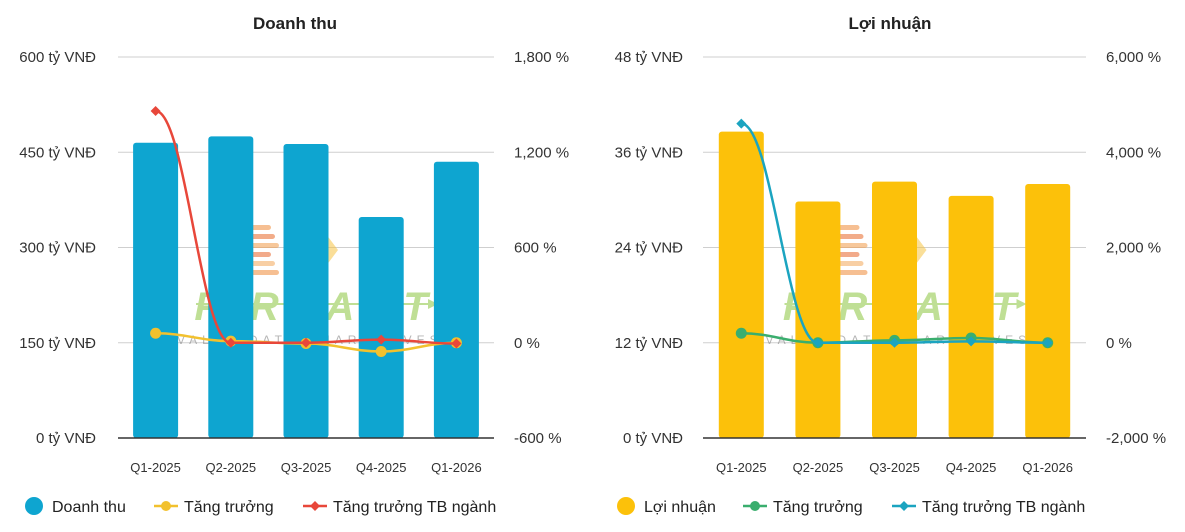  I want to click on y-right-tick-label: 2,000 %, so click(1133, 248).